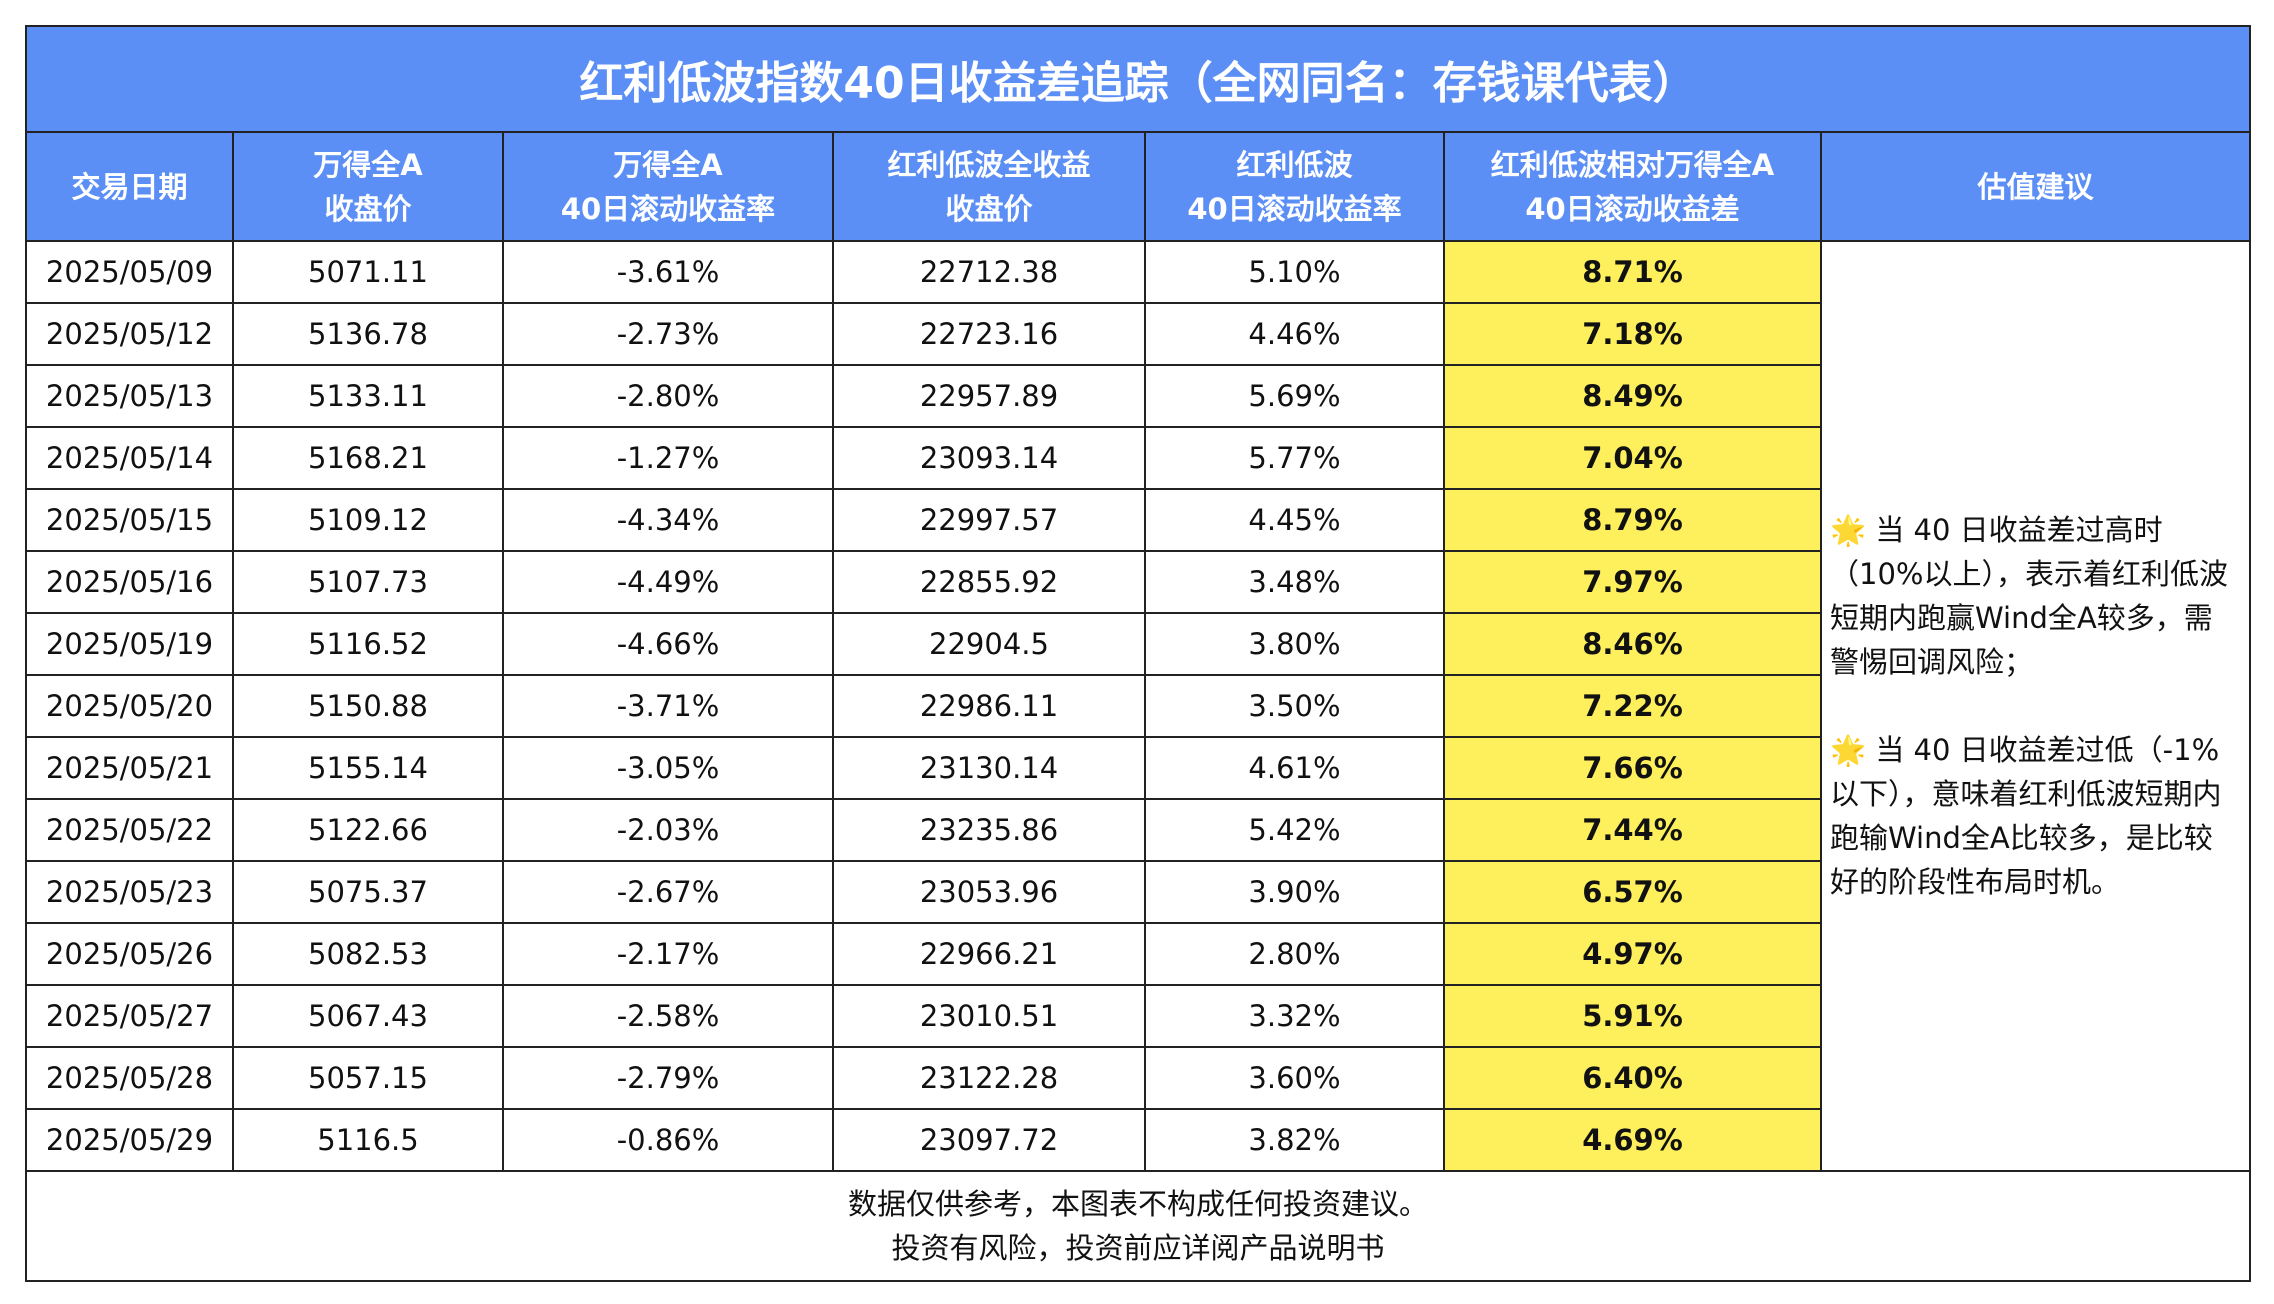 The image size is (2274, 1304). What do you see at coordinates (1632, 644) in the screenshot?
I see `spread-cell: 8.46%` at bounding box center [1632, 644].